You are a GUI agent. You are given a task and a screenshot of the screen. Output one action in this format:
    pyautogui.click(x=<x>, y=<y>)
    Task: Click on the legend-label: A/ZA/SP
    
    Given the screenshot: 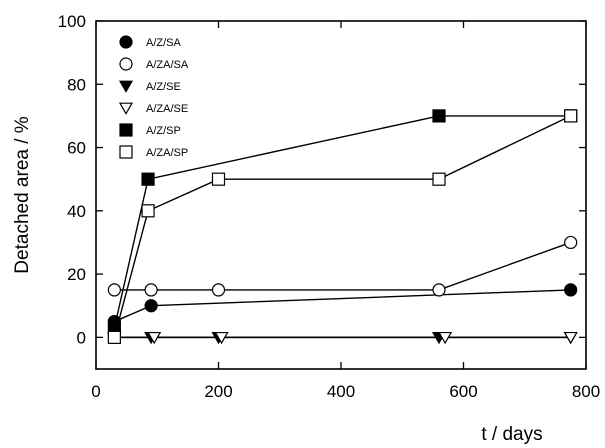 What is the action you would take?
    pyautogui.click(x=167, y=153)
    